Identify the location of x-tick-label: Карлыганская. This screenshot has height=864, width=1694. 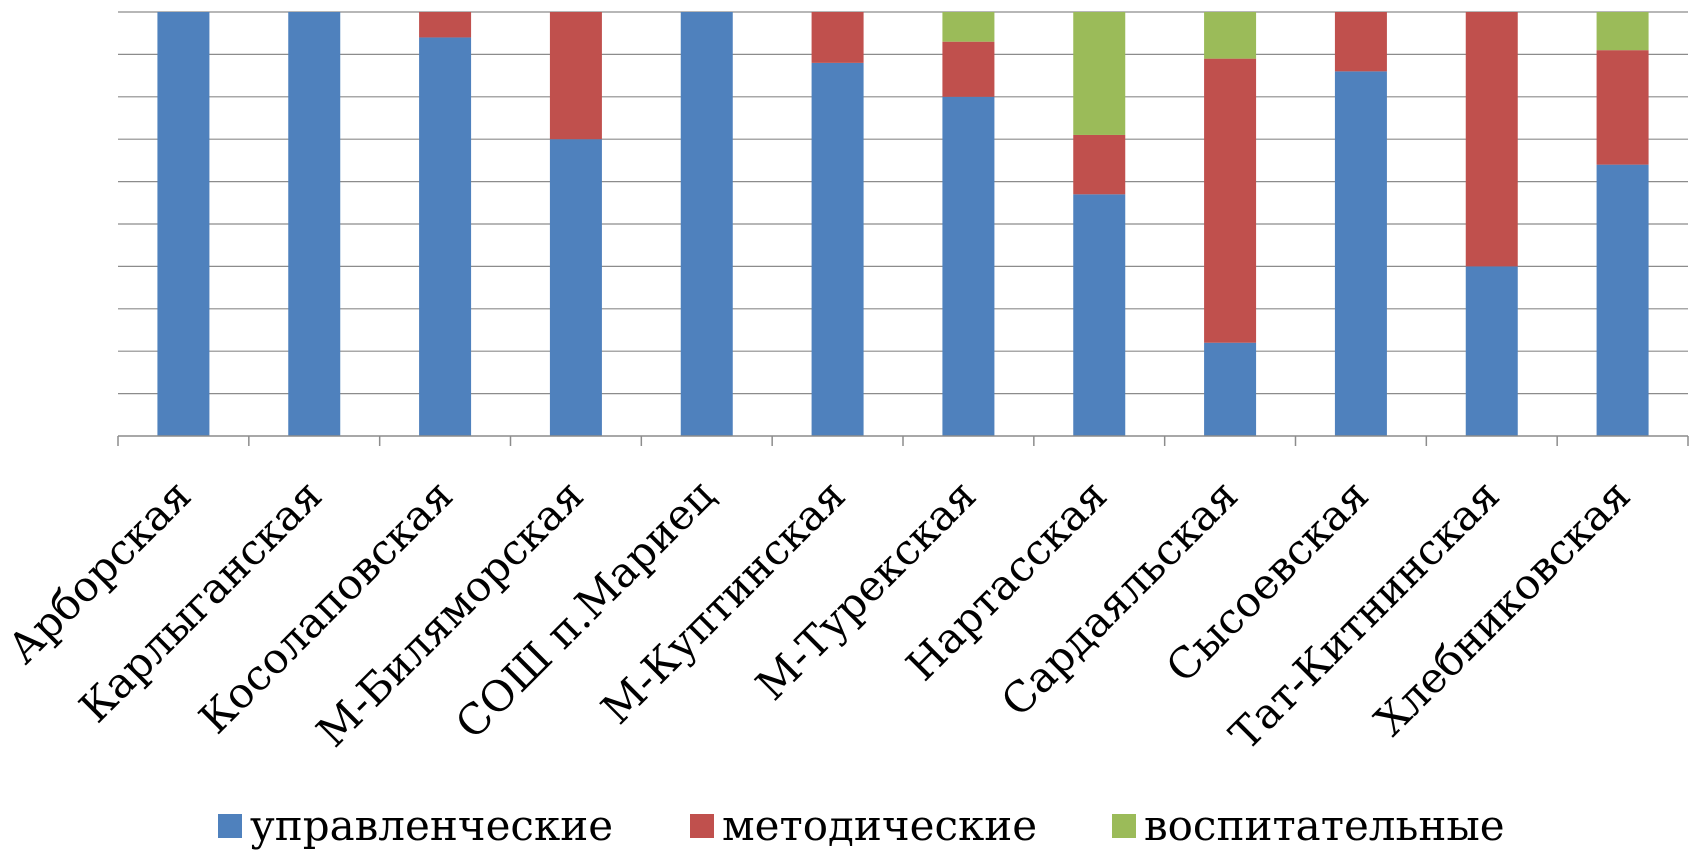
(201, 601).